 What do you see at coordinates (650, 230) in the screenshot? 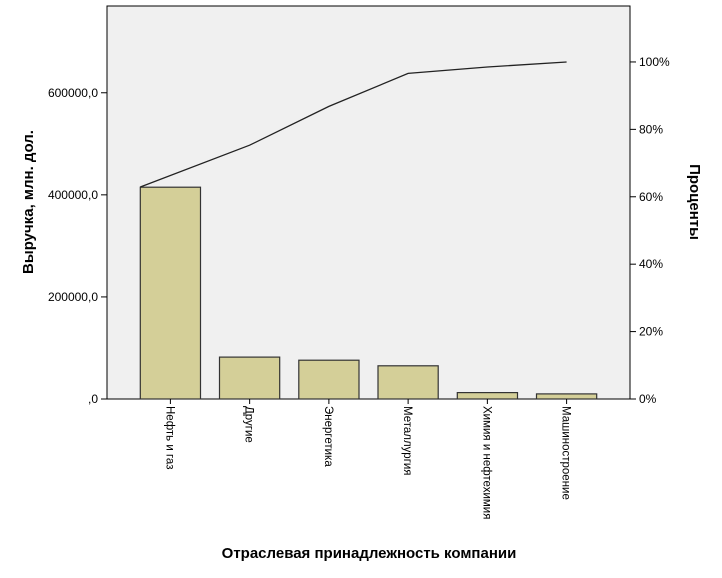
I see `y-axis-right: 0% 20% 40% 60% 80% 100%` at bounding box center [650, 230].